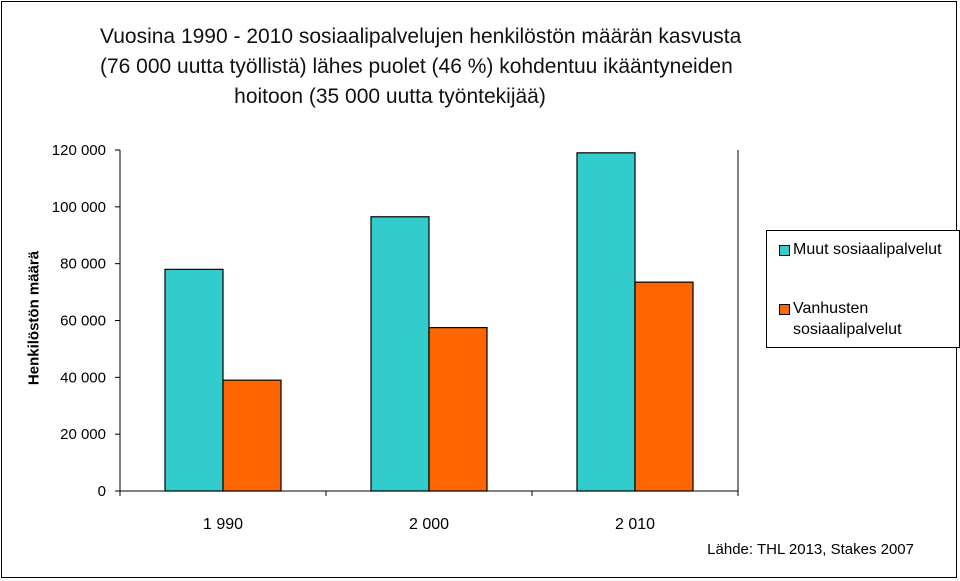 This screenshot has width=960, height=581. What do you see at coordinates (79, 150) in the screenshot?
I see `y-tick-label: 120 000` at bounding box center [79, 150].